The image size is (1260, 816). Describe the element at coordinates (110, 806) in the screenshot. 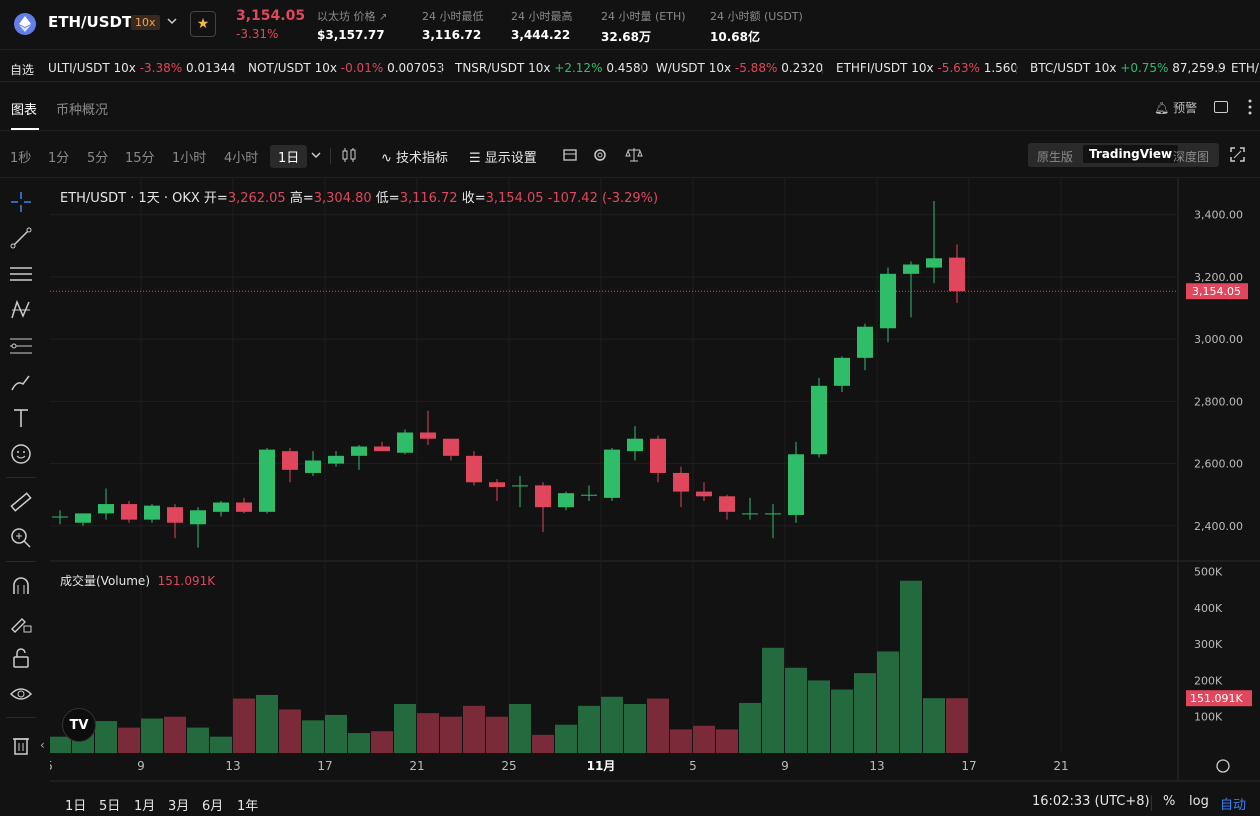

I see `range-5d: 5日` at that location.